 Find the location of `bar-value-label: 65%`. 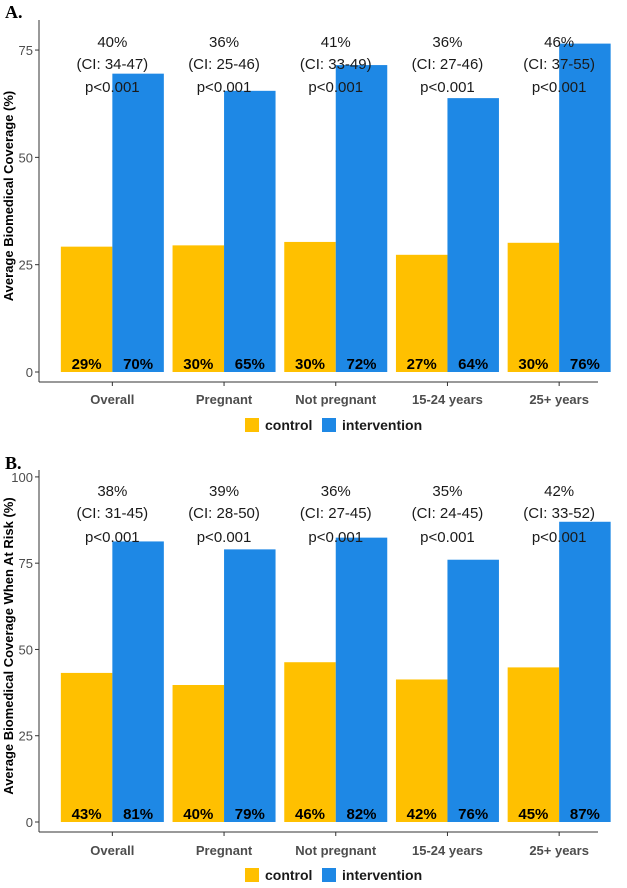

bar-value-label: 65% is located at coordinates (250, 364).